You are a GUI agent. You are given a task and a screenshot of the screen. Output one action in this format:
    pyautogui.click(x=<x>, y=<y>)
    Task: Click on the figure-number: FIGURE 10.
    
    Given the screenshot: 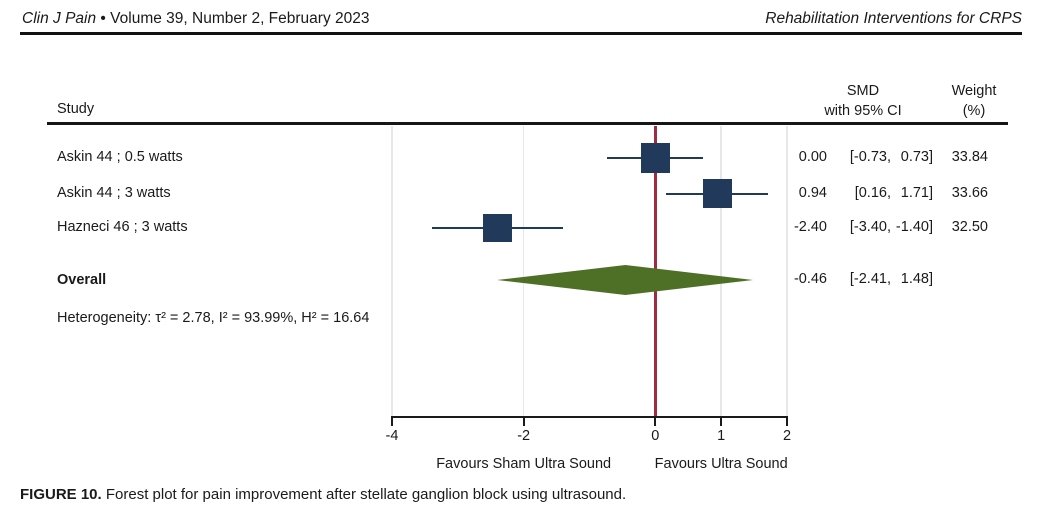 What is the action you would take?
    pyautogui.click(x=61, y=494)
    